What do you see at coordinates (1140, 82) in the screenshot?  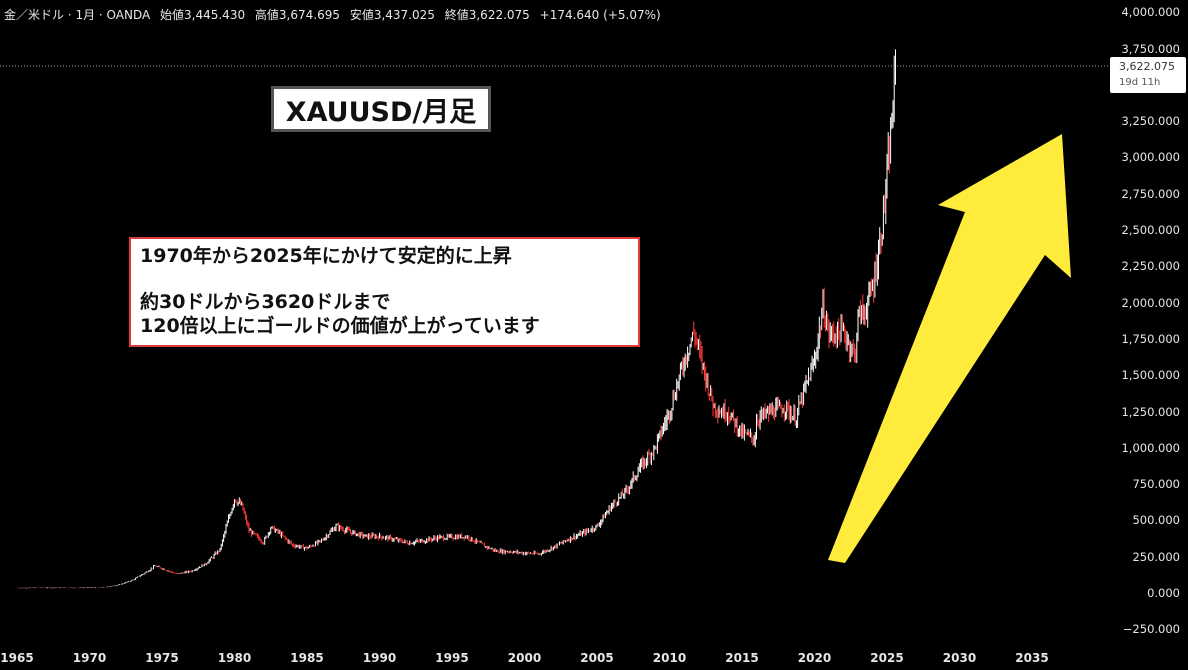 I see `bar-countdown: 19d 11h` at bounding box center [1140, 82].